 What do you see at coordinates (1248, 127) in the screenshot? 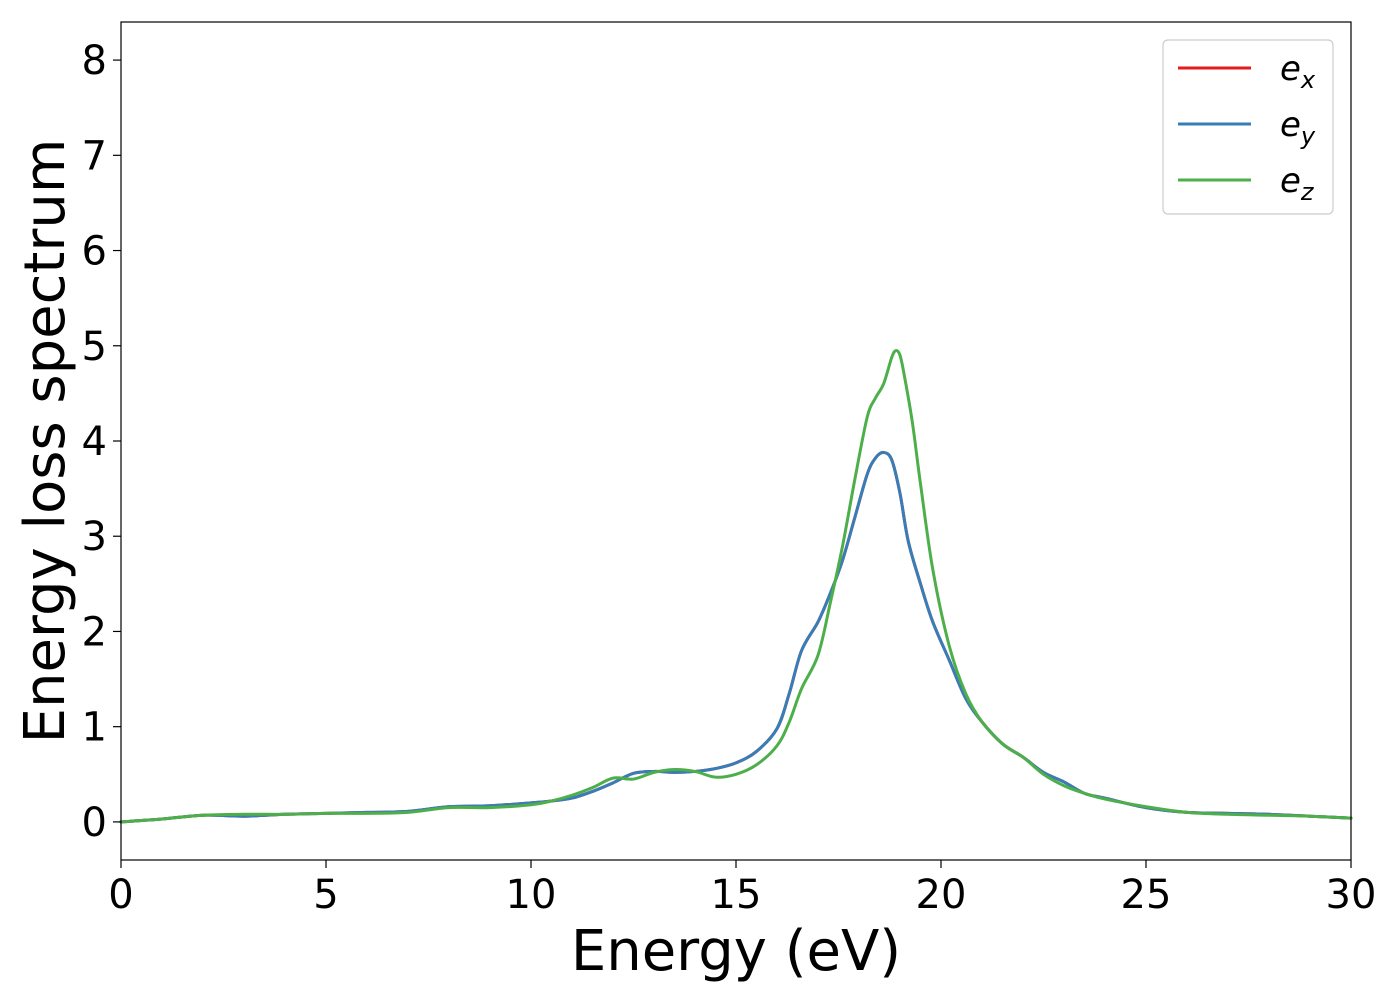
I see `legend-box` at bounding box center [1248, 127].